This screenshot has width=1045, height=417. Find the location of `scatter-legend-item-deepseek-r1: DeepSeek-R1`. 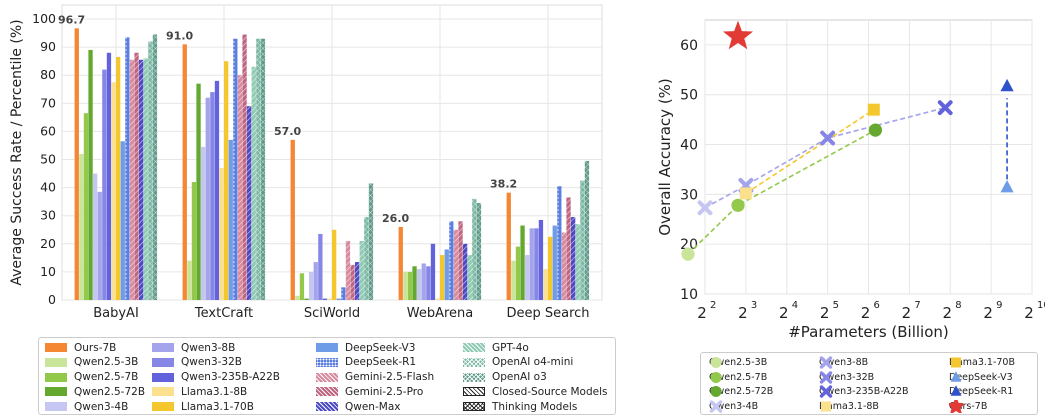

scatter-legend-item-deepseek-r1: DeepSeek-R1 is located at coordinates (981, 391).